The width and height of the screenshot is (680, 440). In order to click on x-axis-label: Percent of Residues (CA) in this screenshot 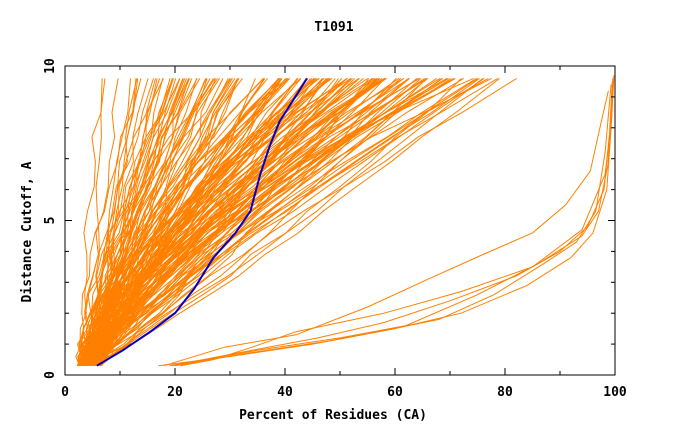, I will do `click(333, 415)`.